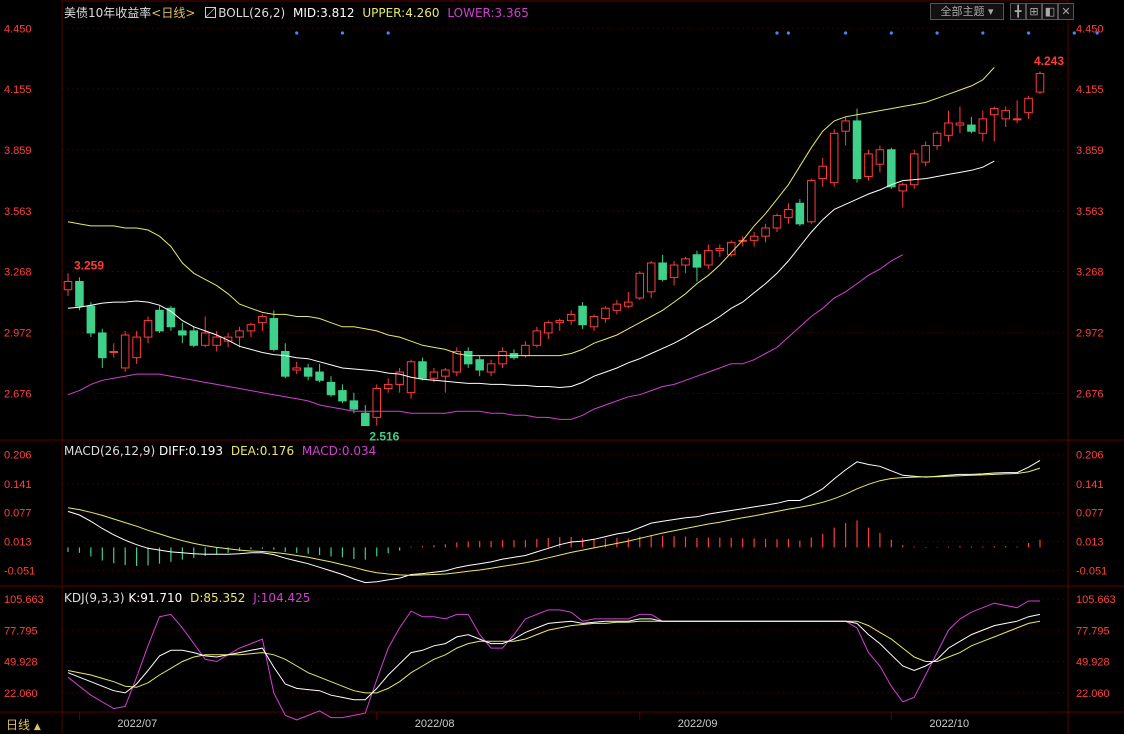  I want to click on macd-tick-label-right: 0.013, so click(1090, 543).